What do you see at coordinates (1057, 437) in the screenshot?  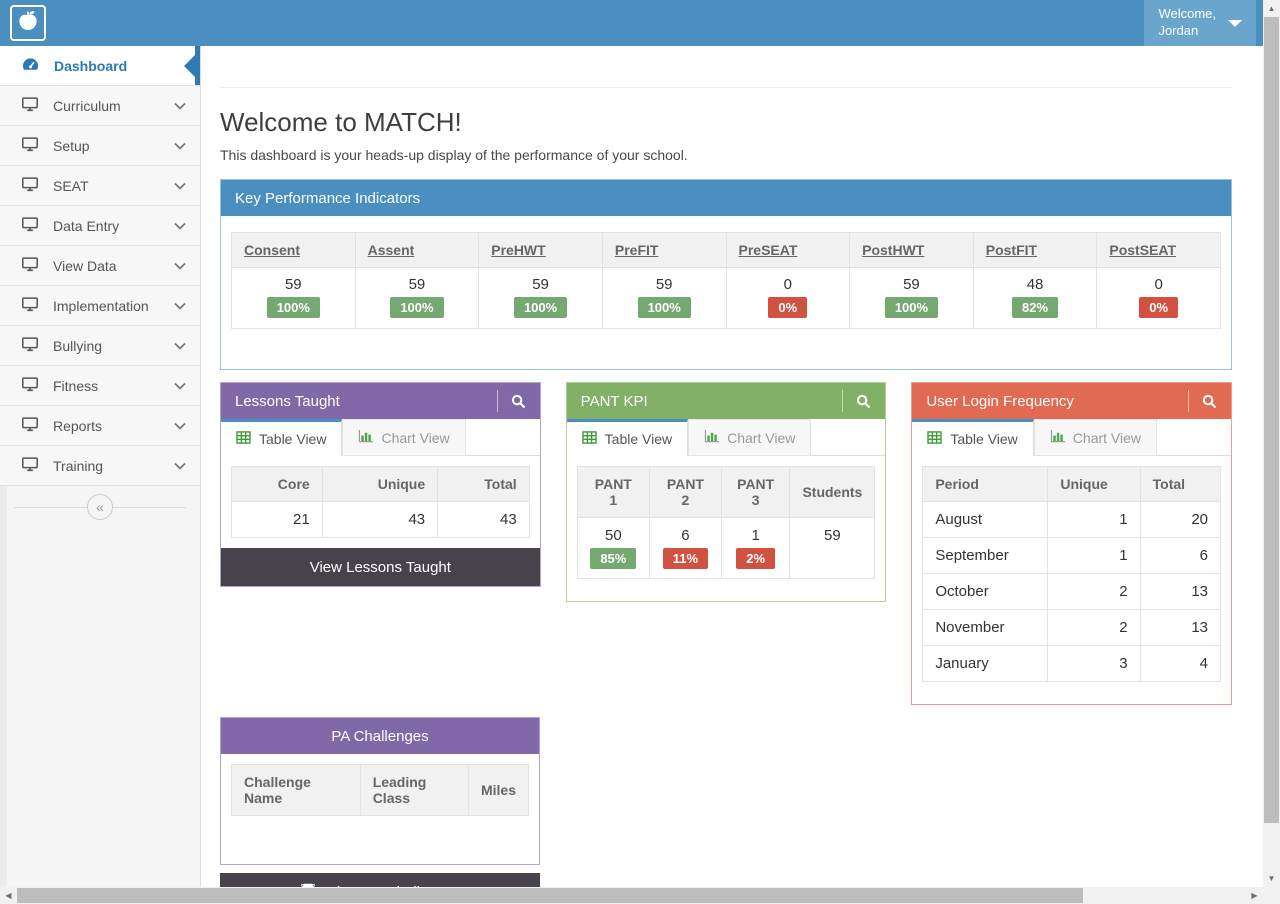 I see `chart-view-icon` at bounding box center [1057, 437].